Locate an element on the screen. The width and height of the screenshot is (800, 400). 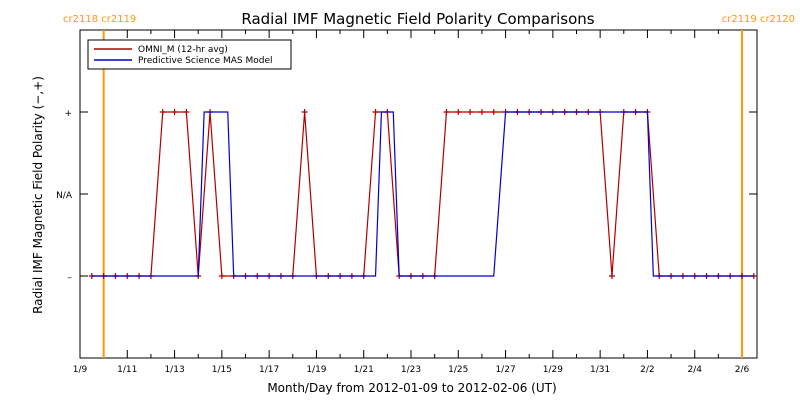
x-tick-label: 1/21 is located at coordinates (364, 370).